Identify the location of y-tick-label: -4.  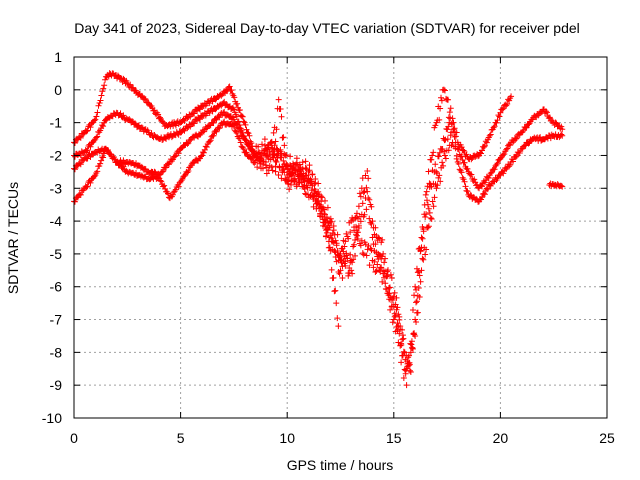
(56, 221).